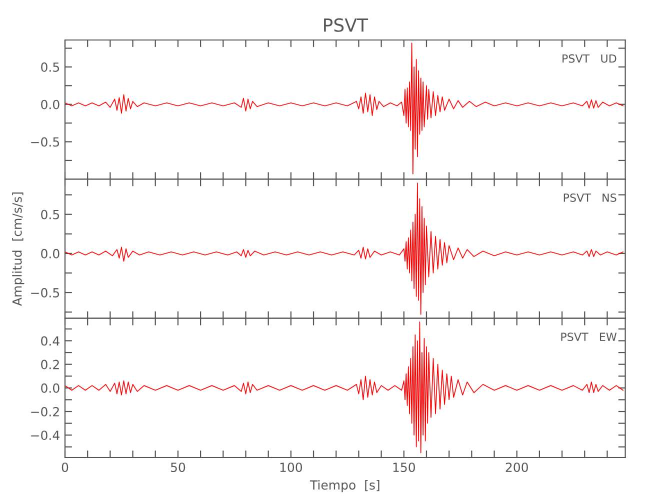  I want to click on y-tick-label: 0.2, so click(50, 365).